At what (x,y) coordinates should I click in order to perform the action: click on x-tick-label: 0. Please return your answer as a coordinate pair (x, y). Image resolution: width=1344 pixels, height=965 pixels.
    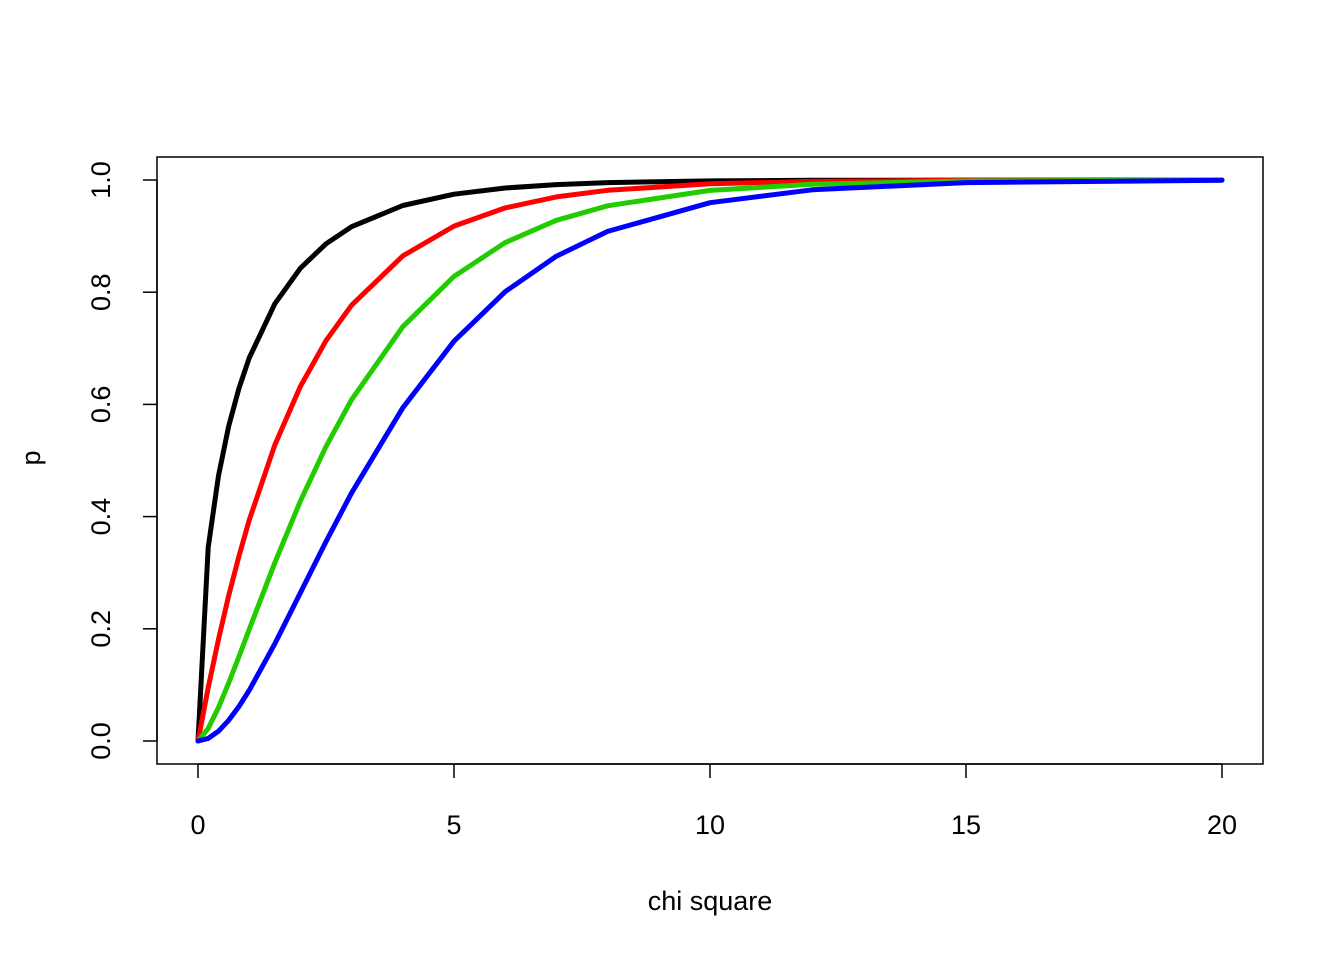
    Looking at the image, I should click on (197, 825).